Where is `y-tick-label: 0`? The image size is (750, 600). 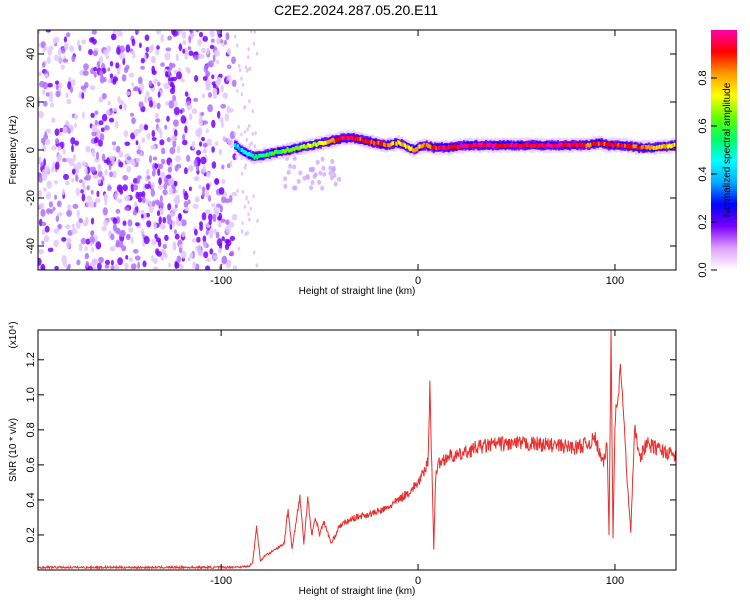 y-tick-label: 0 is located at coordinates (31, 150).